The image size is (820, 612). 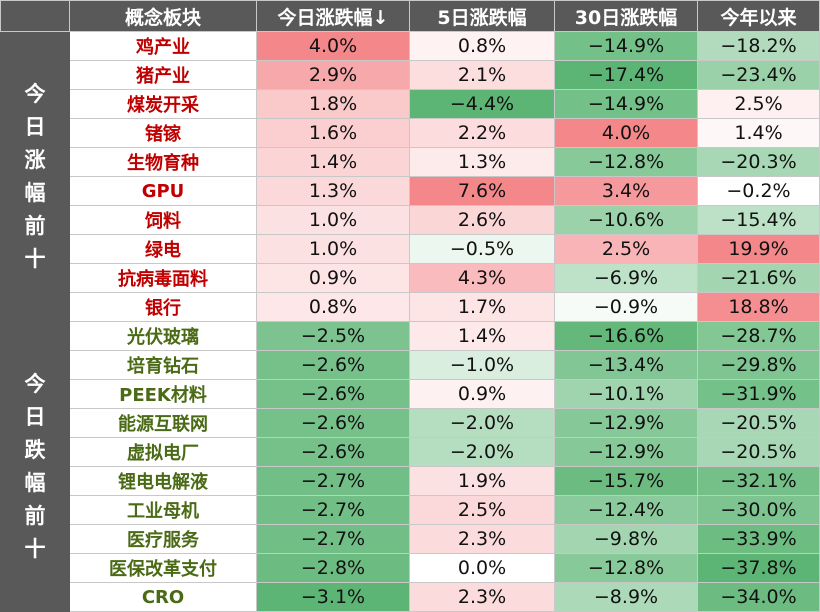 I want to click on table-row: CRO −3.1% 2.3% −8.9% −34.0%, so click(x=410, y=597).